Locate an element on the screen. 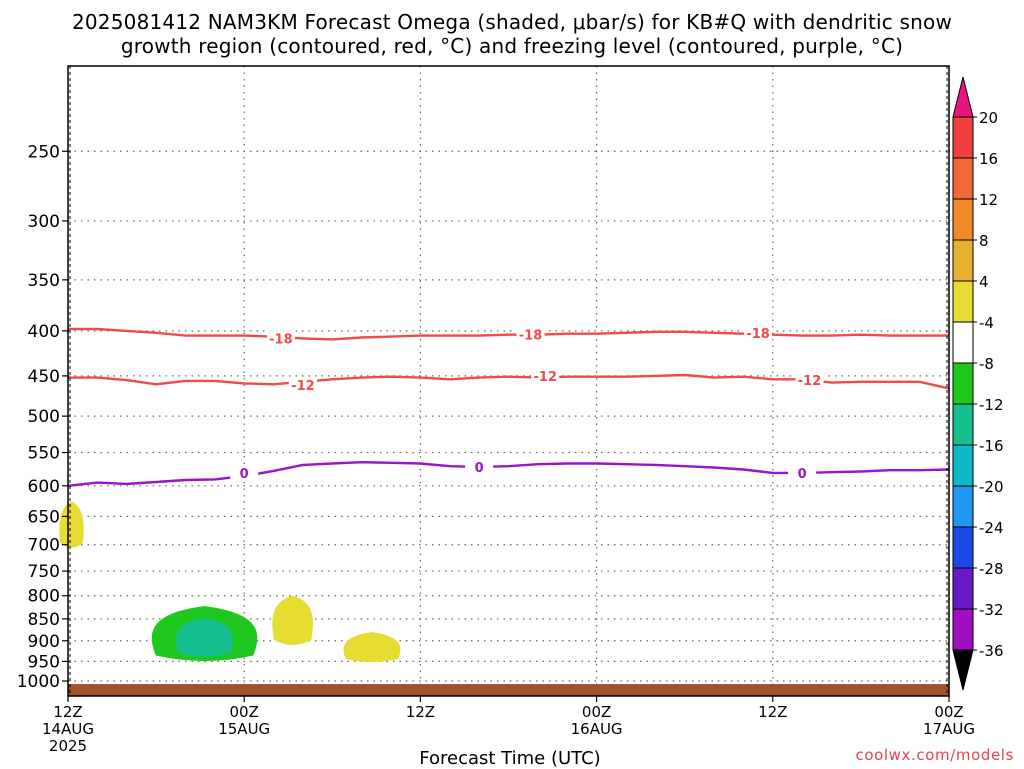 The width and height of the screenshot is (1024, 769). ground-surface is located at coordinates (508, 690).